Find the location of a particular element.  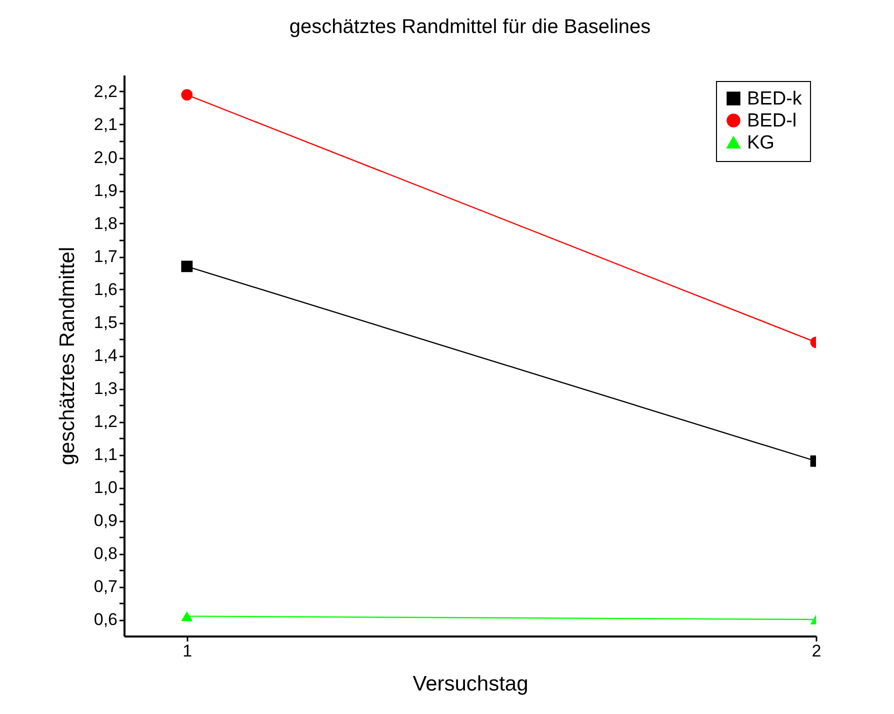

legend-label: KG is located at coordinates (760, 143).